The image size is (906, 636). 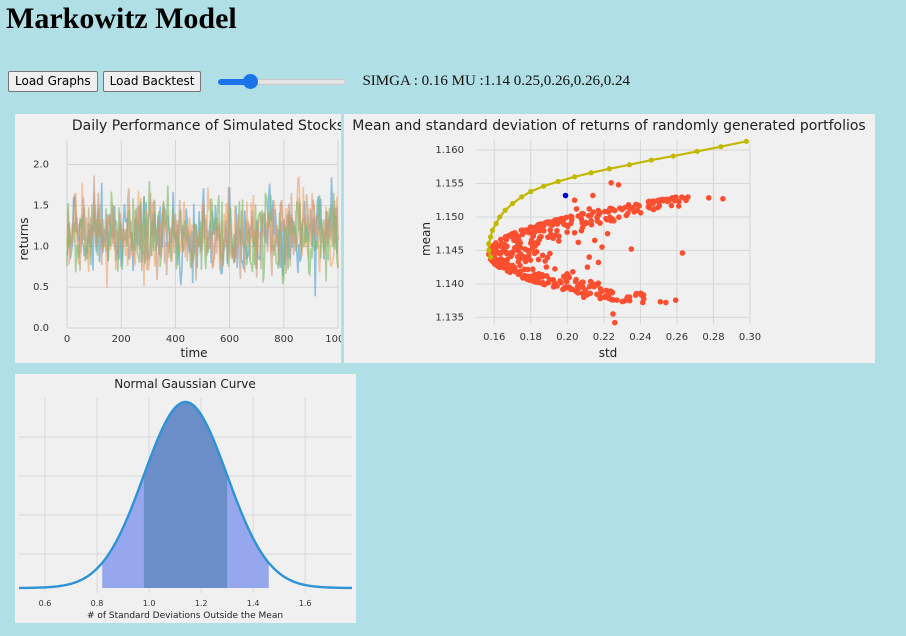 I want to click on y-tick-label: 1.160, so click(x=449, y=150).